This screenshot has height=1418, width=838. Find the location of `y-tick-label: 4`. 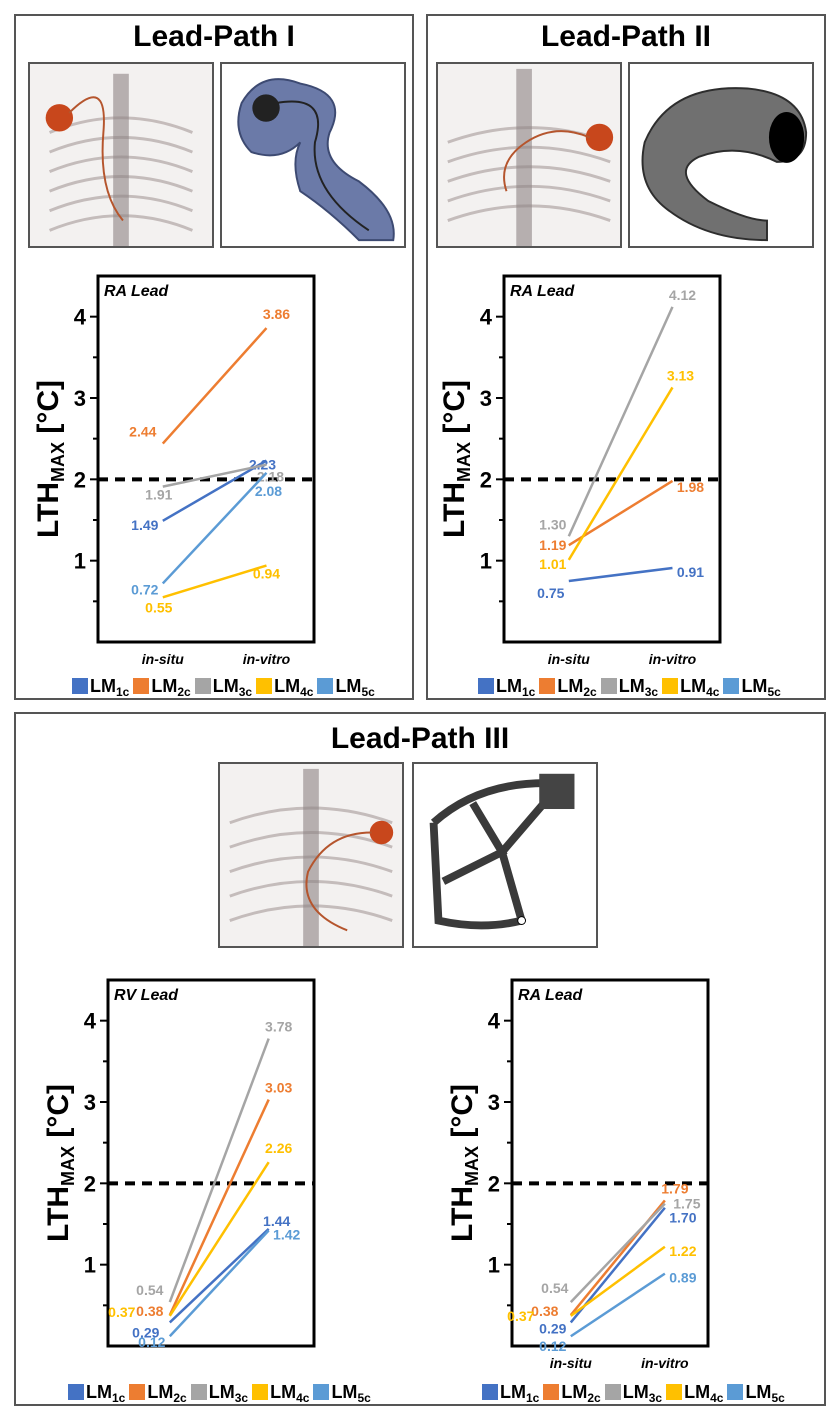

y-tick-label: 4 is located at coordinates (80, 317).